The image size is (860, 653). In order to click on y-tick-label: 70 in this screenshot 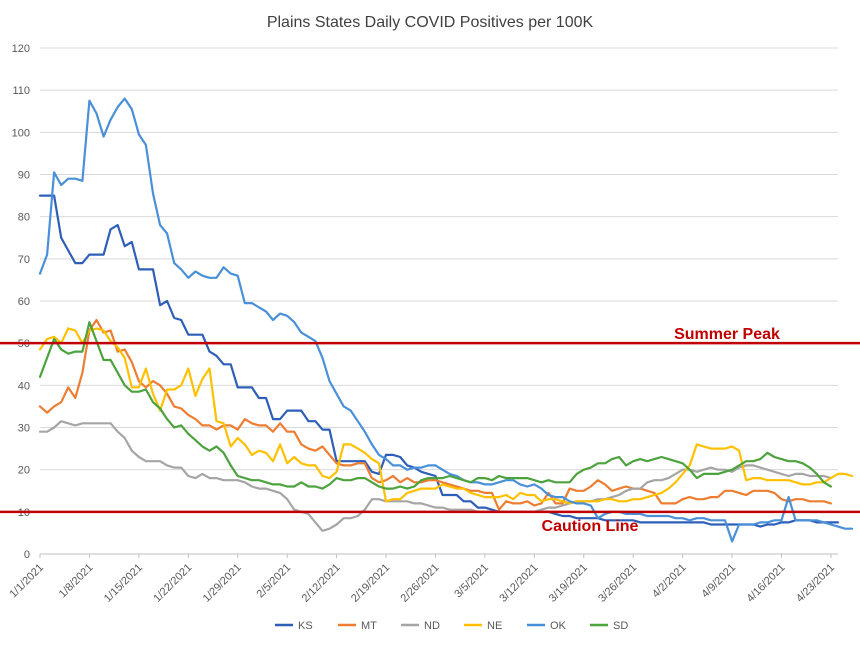, I will do `click(24, 260)`.